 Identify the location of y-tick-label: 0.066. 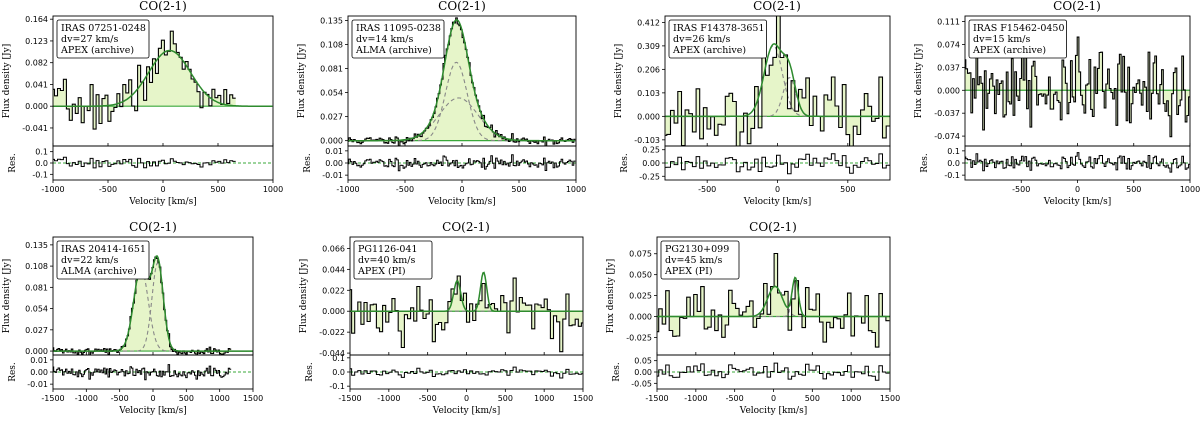
(333, 248).